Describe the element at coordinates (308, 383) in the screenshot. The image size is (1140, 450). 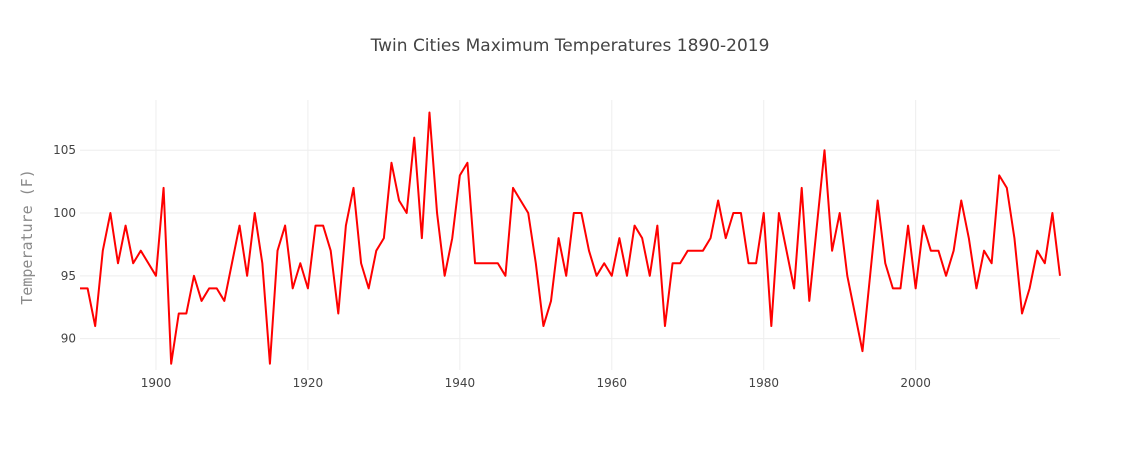
I see `x-tick-label: 1920` at that location.